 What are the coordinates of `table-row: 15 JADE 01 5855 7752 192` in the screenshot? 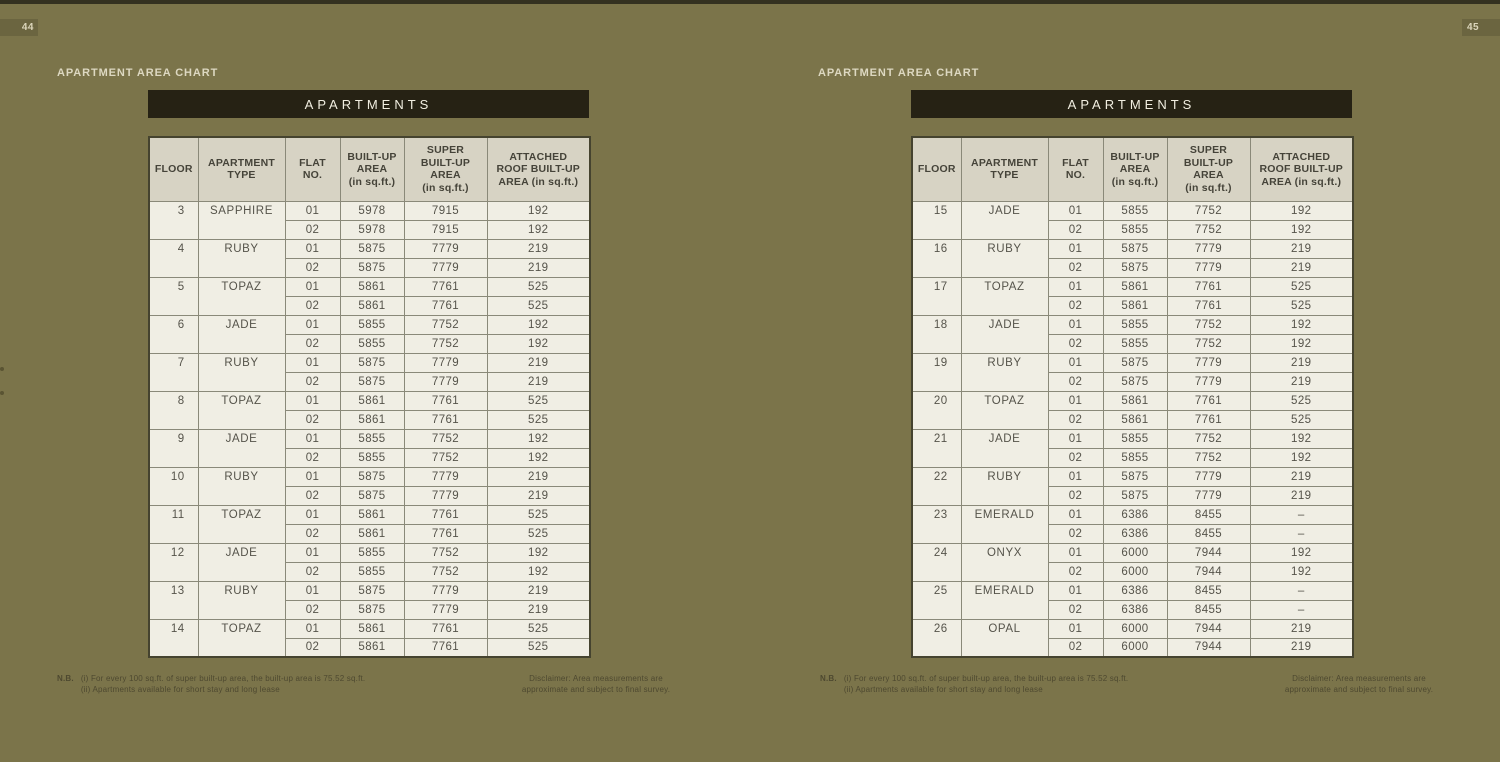 It's located at (1132, 220).